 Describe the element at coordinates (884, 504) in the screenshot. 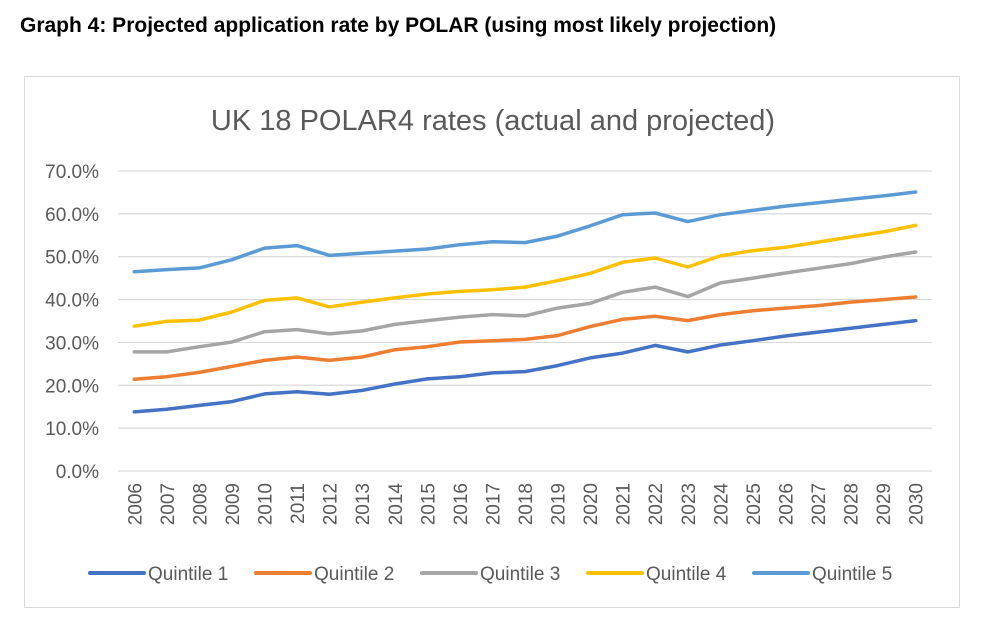

I see `x-tick-label: 2029` at that location.